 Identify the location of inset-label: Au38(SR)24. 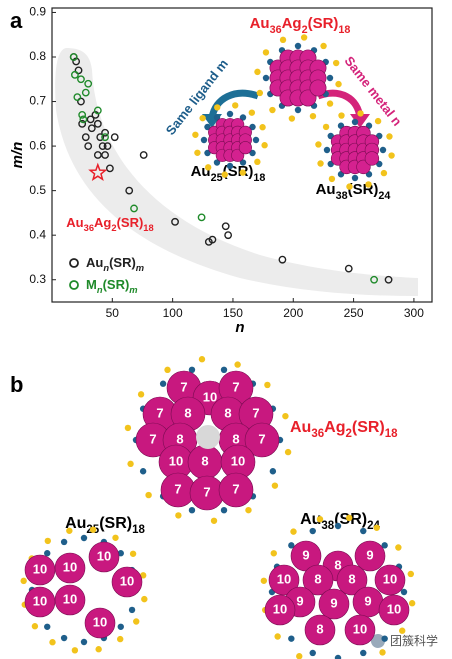
(353, 191).